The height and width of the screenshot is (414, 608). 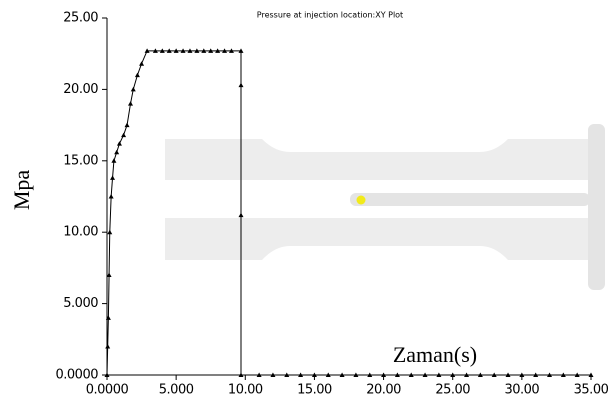 I want to click on x-tick-label: 35.00, so click(x=591, y=390).